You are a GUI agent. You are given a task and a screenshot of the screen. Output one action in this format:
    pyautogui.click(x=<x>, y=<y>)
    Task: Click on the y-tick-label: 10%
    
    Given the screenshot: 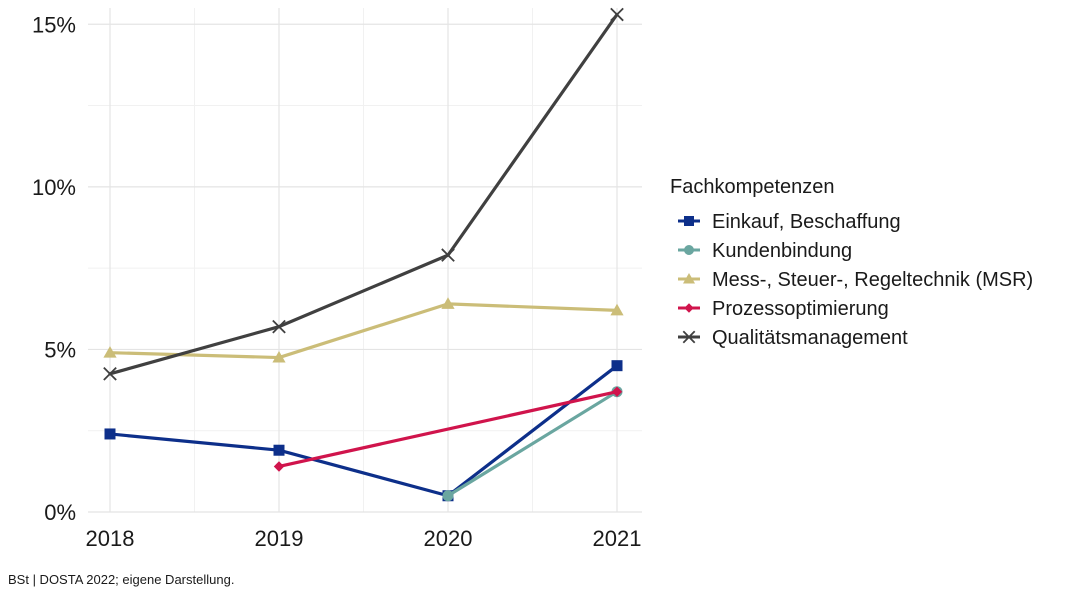 What is the action you would take?
    pyautogui.click(x=54, y=187)
    